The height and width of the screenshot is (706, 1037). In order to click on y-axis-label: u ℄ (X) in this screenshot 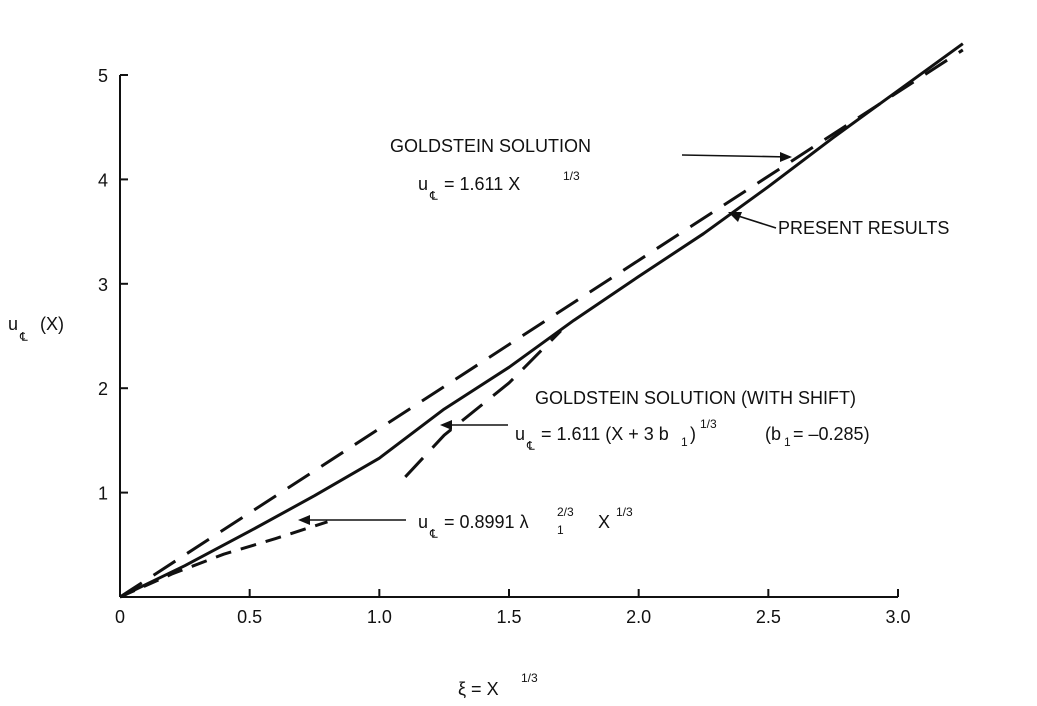, I will do `click(36, 329)`.